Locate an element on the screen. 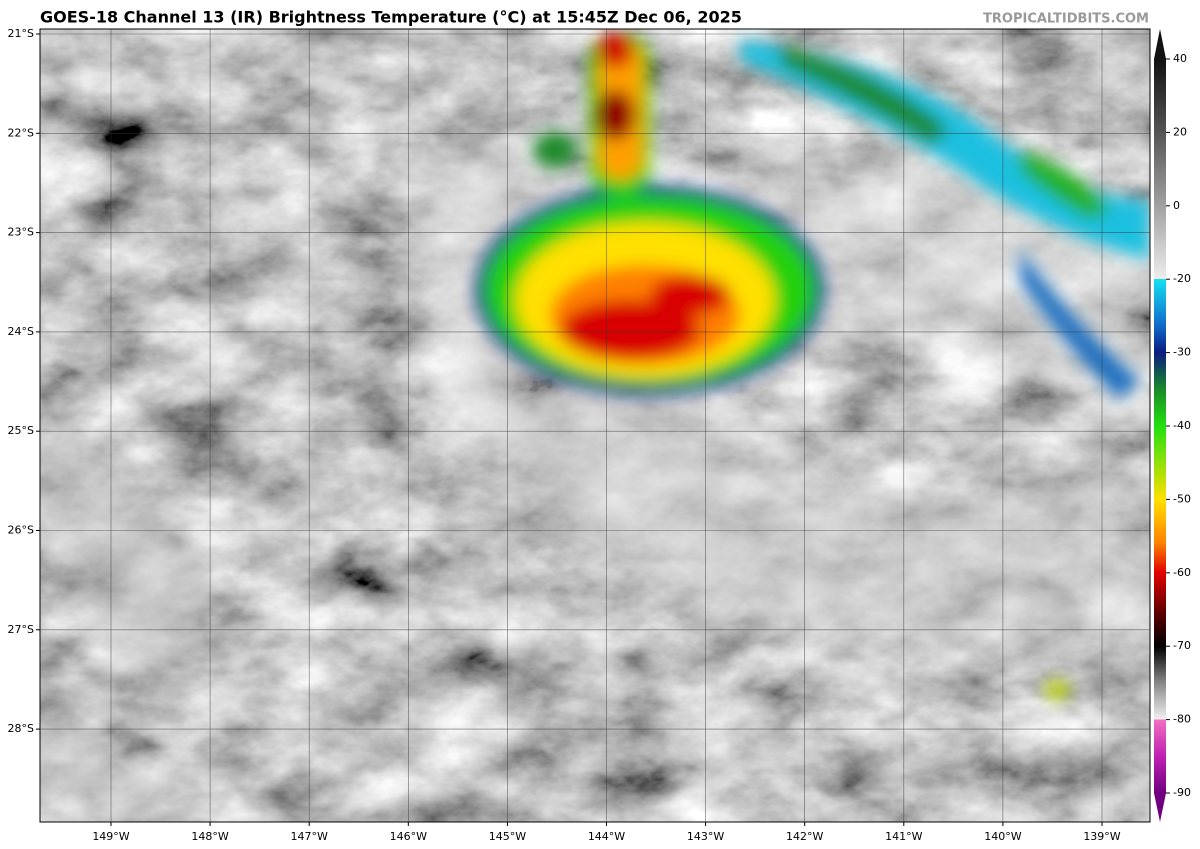 This screenshot has height=849, width=1200. lon-label: 142°W is located at coordinates (804, 836).